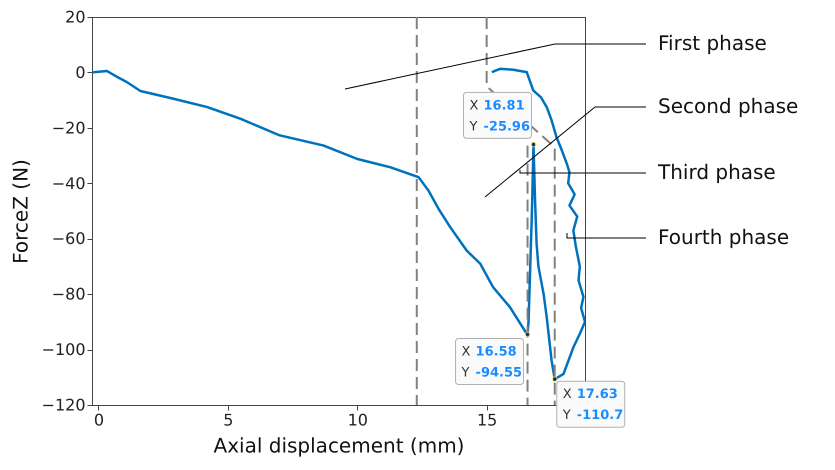 This screenshot has width=835, height=470. I want to click on text: Second phase, so click(728, 106).